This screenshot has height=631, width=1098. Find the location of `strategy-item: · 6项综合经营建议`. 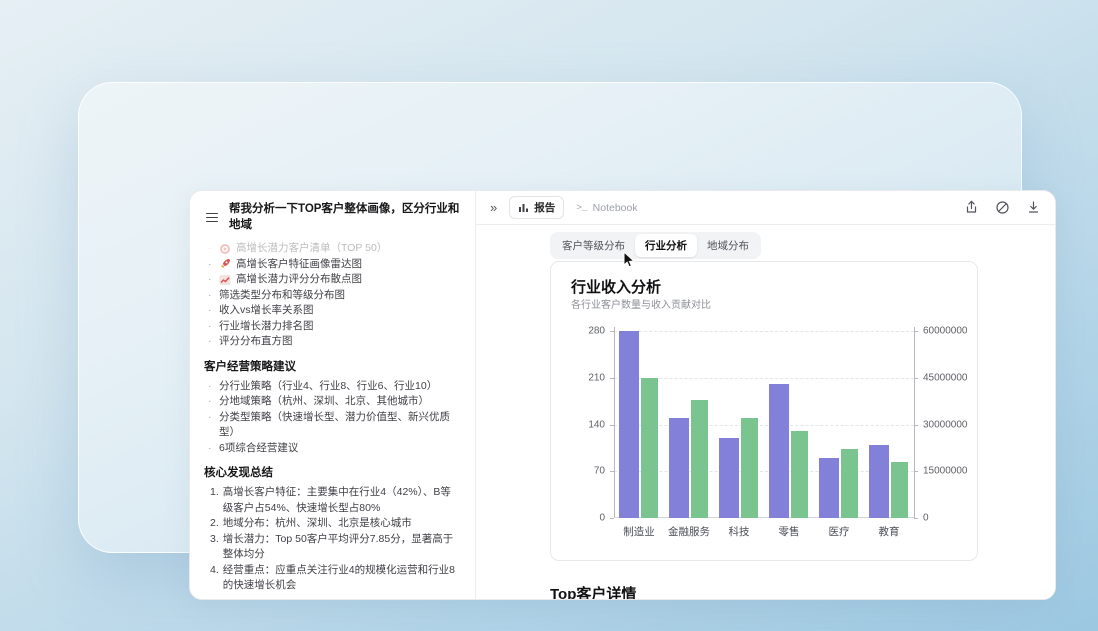

strategy-item: · 6项综合经营建议 is located at coordinates (253, 447).